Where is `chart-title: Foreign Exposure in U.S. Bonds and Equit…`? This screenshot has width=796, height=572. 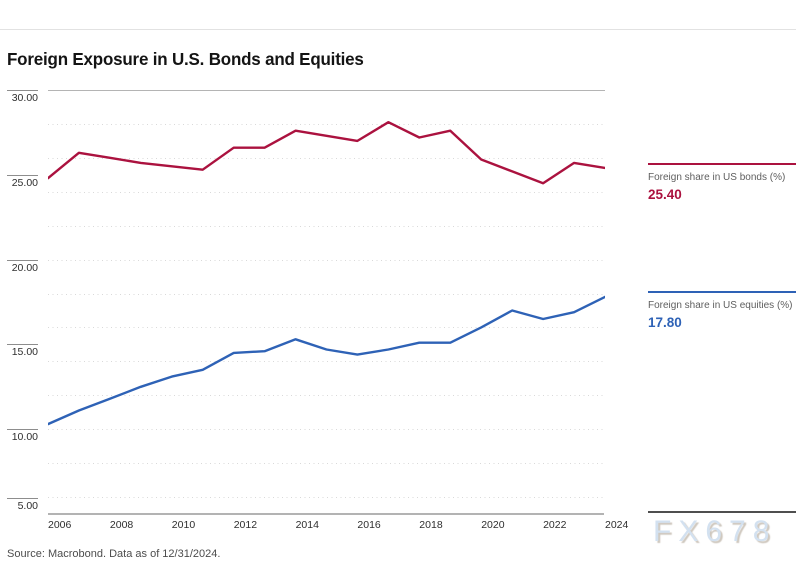 chart-title: Foreign Exposure in U.S. Bonds and Equit… is located at coordinates (185, 59).